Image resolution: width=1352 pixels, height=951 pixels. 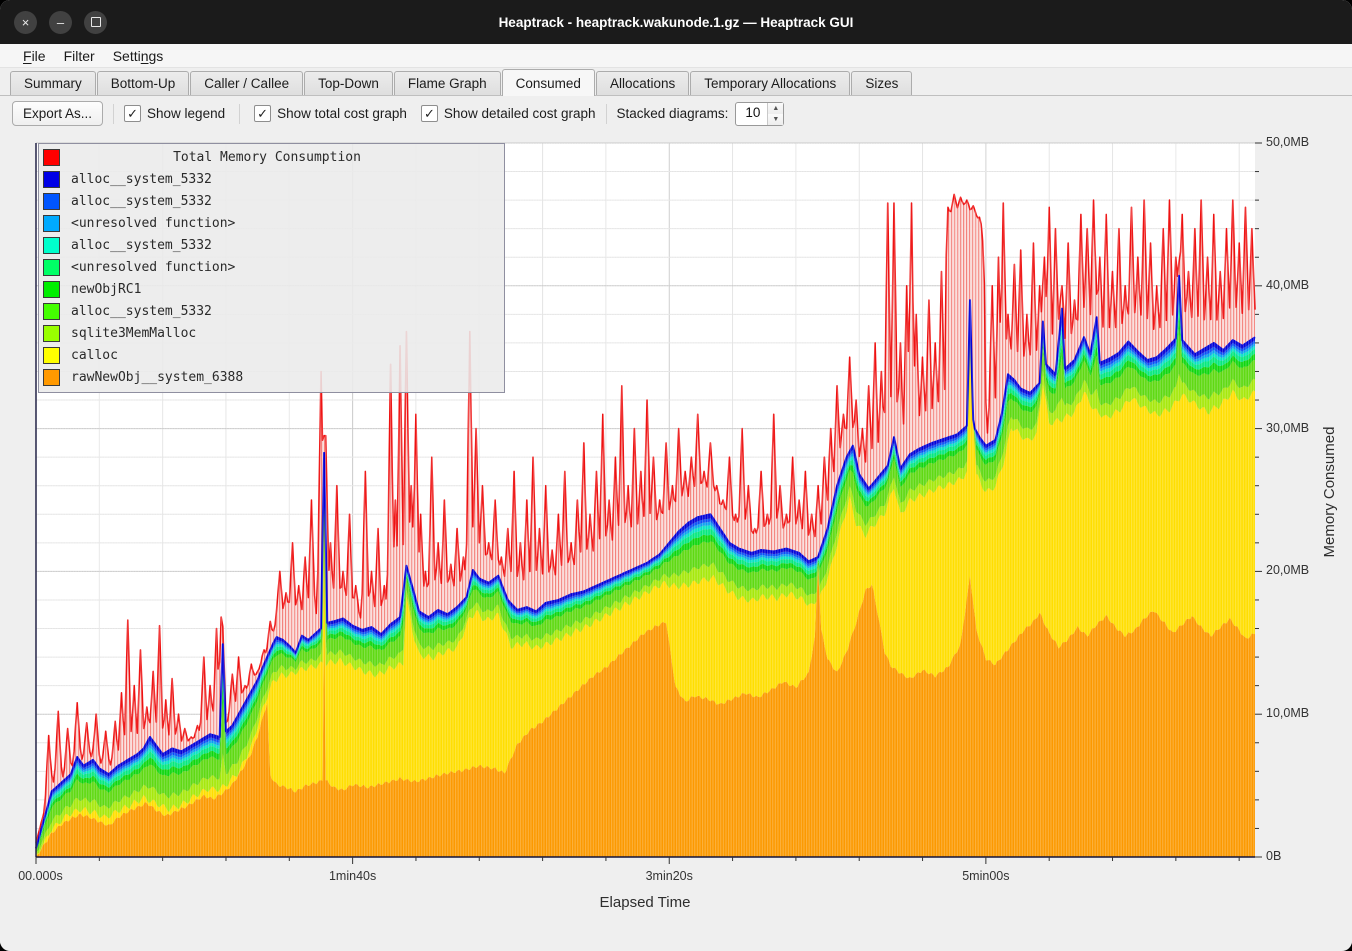 I want to click on y-tick-label: 30,0MB, so click(x=1288, y=427).